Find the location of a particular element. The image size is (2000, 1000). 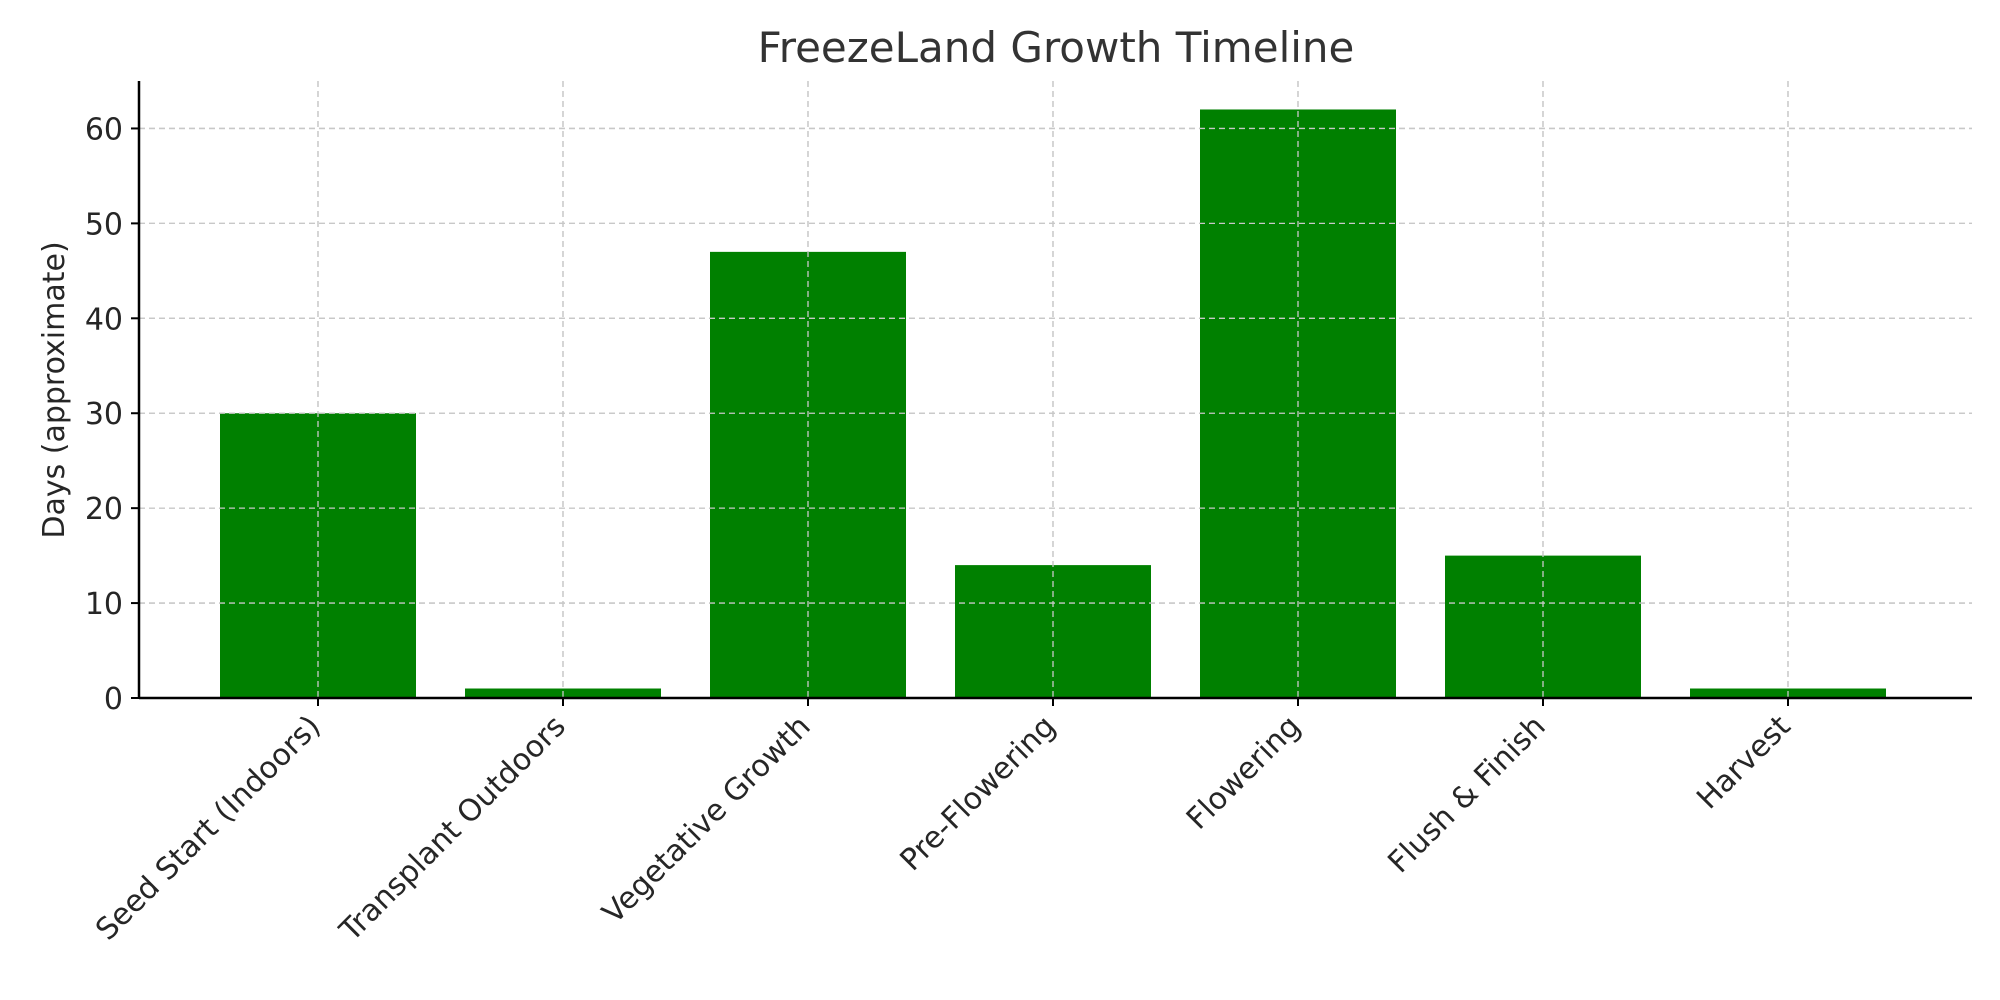

y-tick-label: 50 is located at coordinates (104, 224).